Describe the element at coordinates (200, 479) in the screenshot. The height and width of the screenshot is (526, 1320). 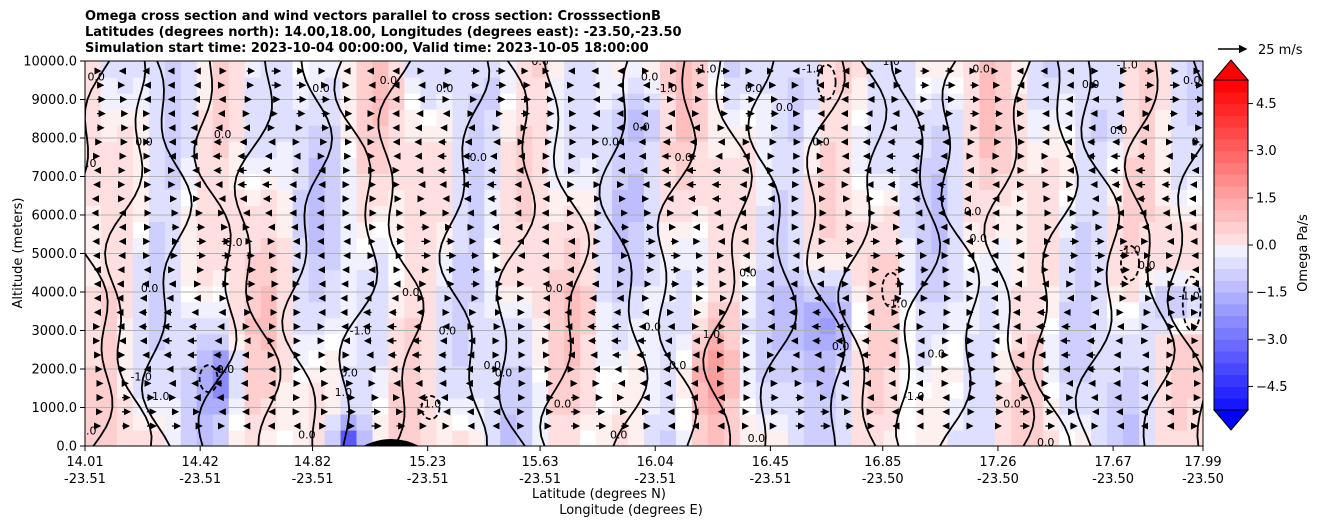
I see `x-tick-label-lon: -23.51` at that location.